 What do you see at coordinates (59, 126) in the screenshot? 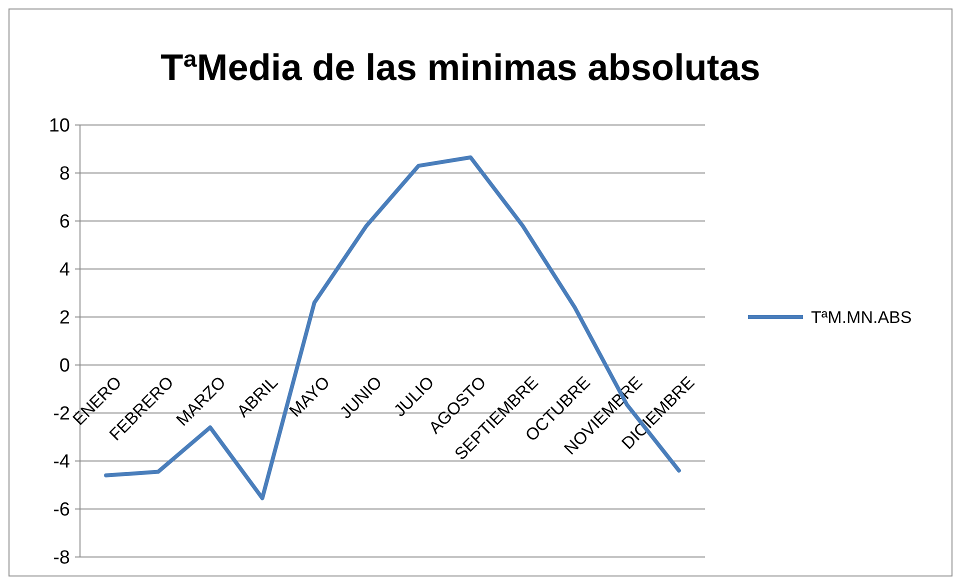
I see `y-tick-label: 10` at bounding box center [59, 126].